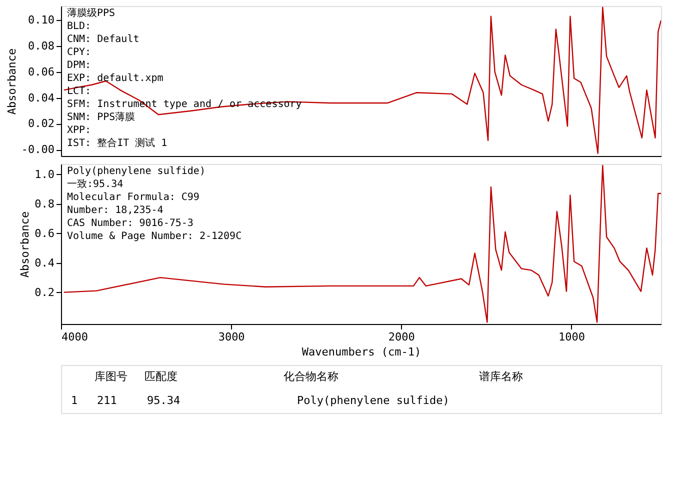  What do you see at coordinates (130, 223) in the screenshot?
I see `annotation: CAS Number: 9016-75-3` at bounding box center [130, 223].